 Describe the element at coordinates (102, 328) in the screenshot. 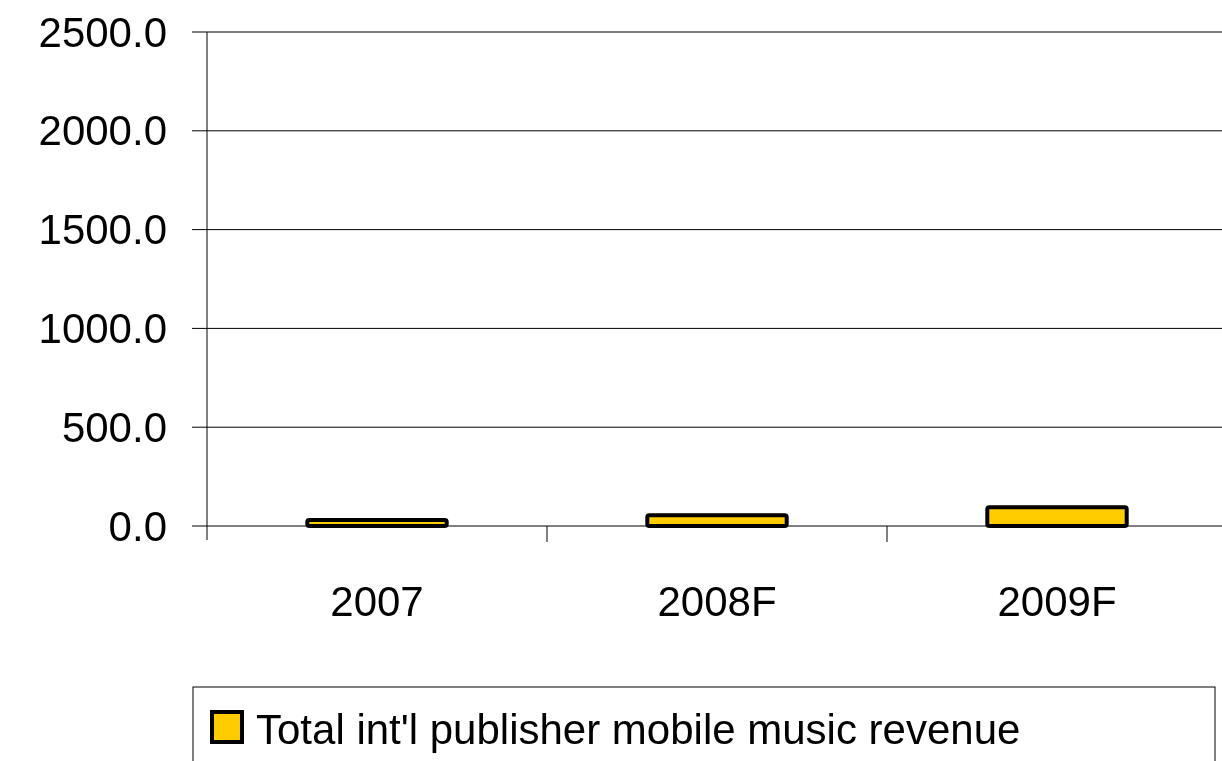

I see `y-tick-label: 1000.0` at that location.